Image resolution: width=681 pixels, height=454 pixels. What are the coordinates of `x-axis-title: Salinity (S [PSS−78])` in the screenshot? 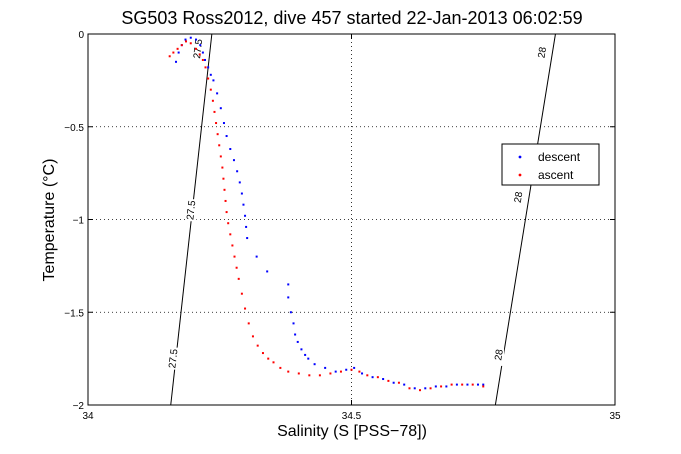 It's located at (352, 431).